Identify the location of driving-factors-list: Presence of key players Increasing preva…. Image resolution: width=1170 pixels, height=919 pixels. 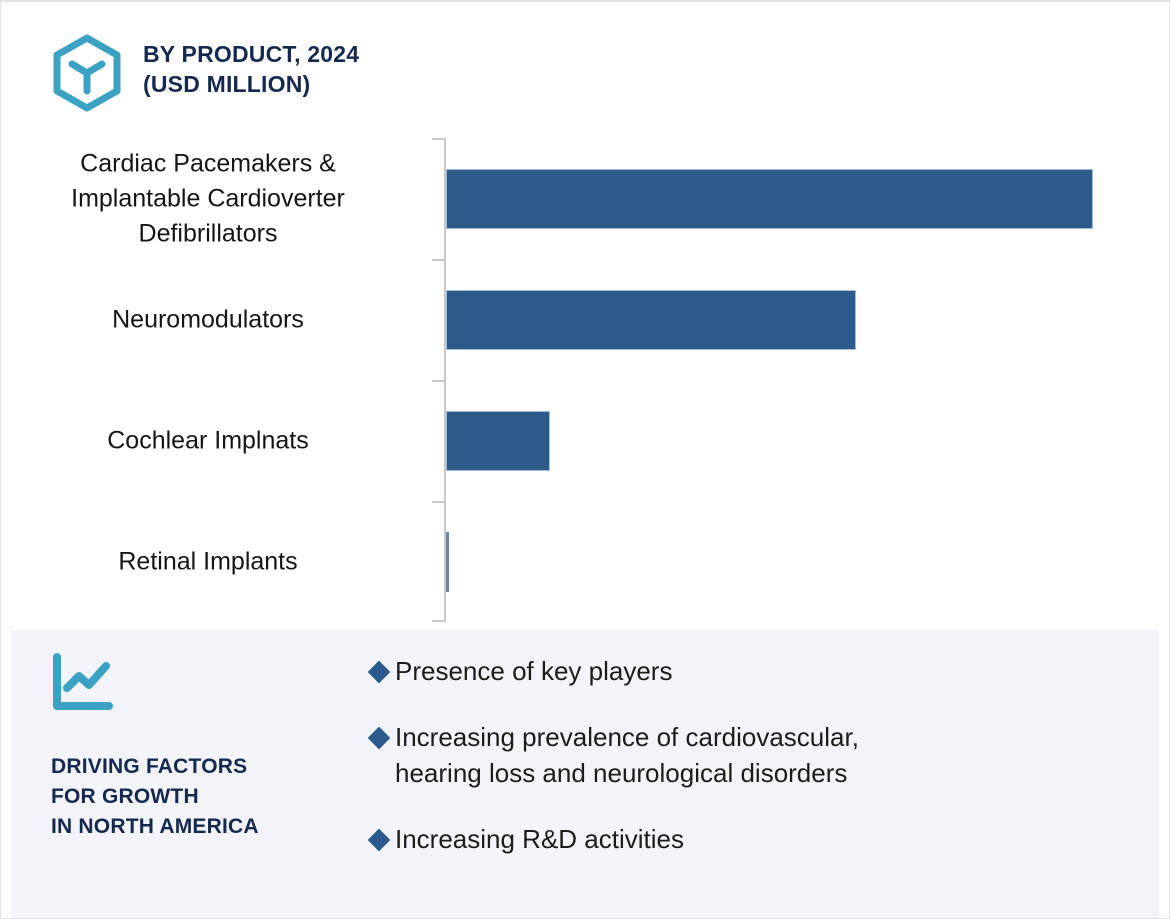
(749, 756).